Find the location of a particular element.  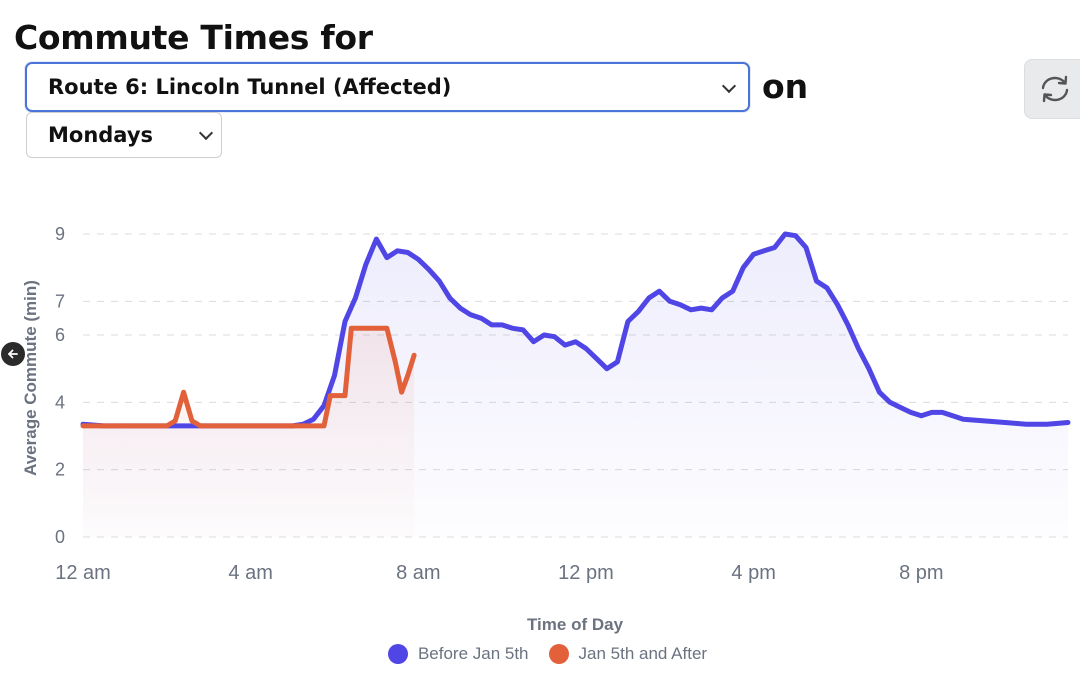

route-select-value: Route 6: Lincoln Tunnel (Affected) is located at coordinates (250, 87).